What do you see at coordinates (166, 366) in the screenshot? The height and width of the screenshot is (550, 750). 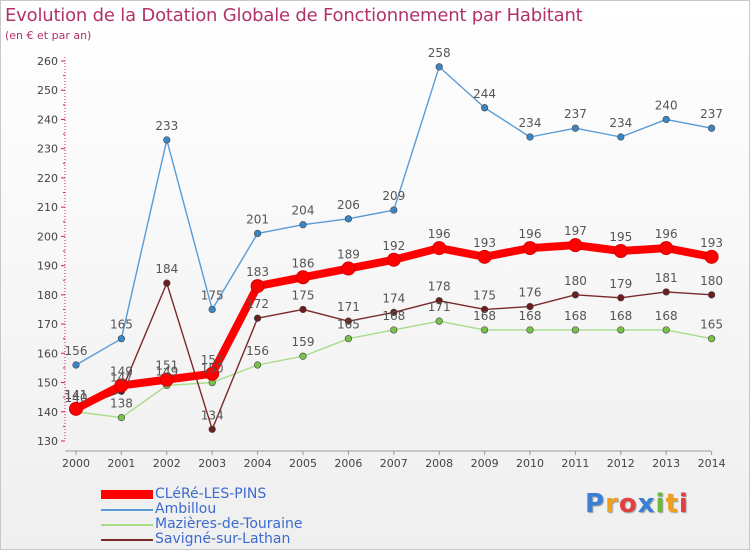 I see `data-label: 151` at bounding box center [166, 366].